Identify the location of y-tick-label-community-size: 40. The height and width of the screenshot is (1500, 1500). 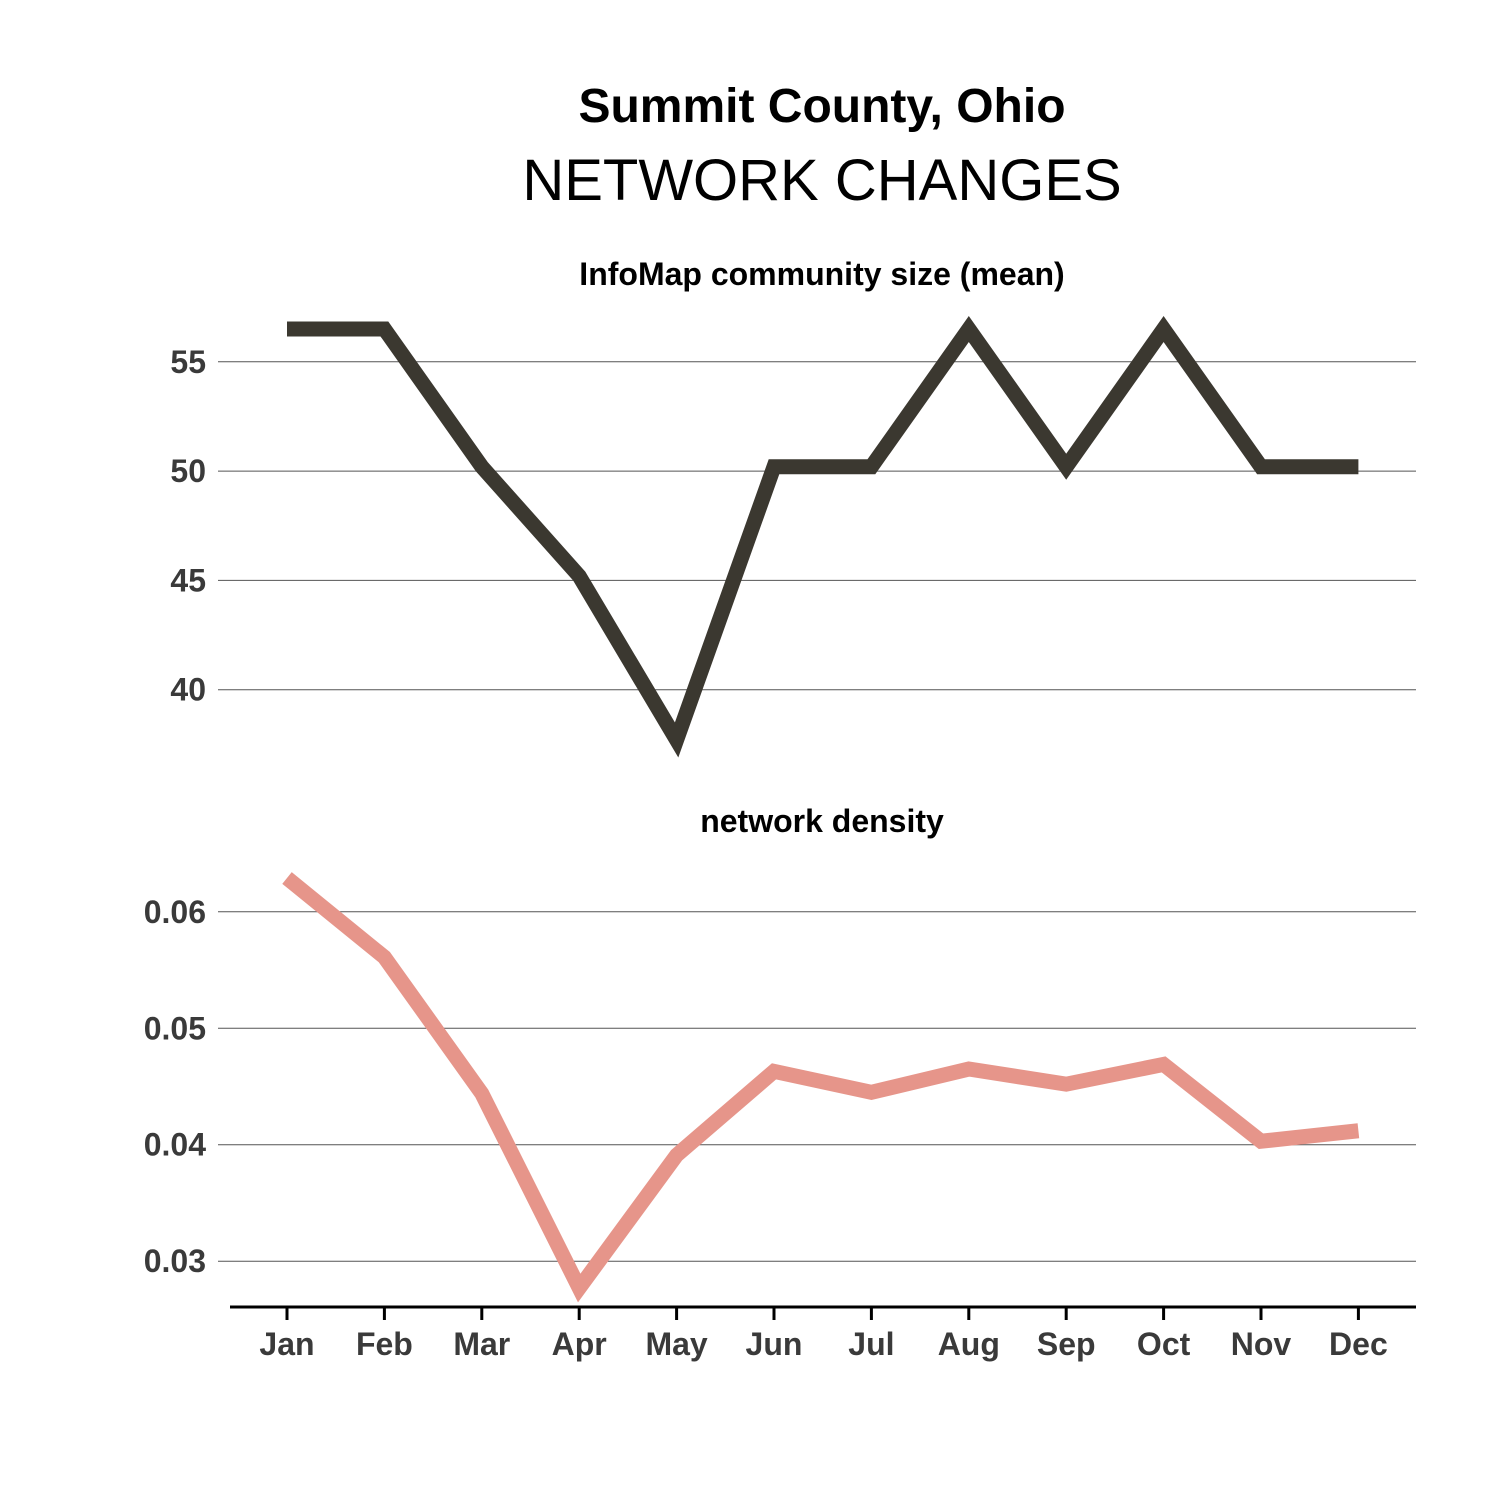
(188, 690).